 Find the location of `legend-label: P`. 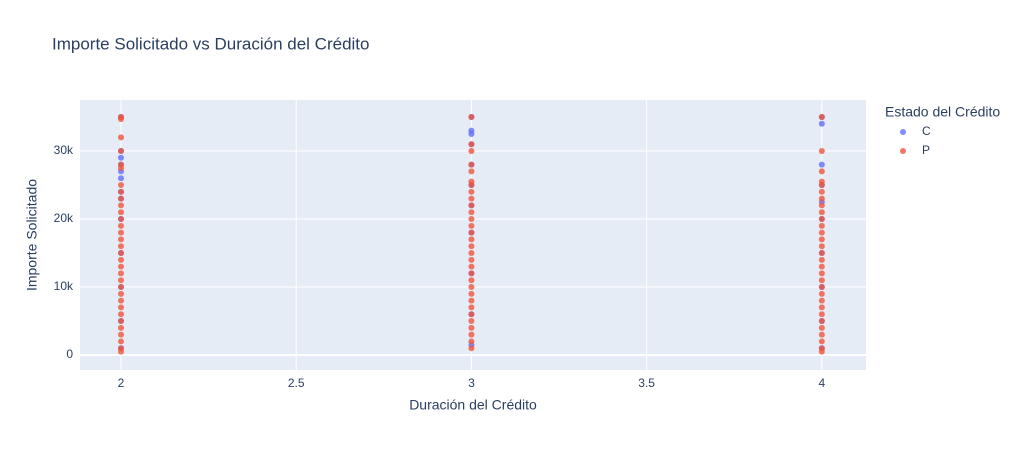

legend-label: P is located at coordinates (926, 150).